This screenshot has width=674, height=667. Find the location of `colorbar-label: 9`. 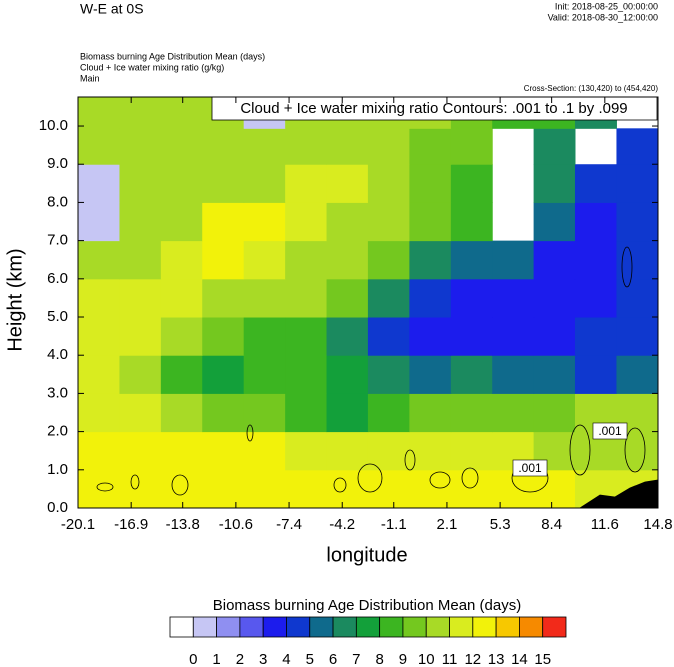

colorbar-label: 9 is located at coordinates (403, 659).